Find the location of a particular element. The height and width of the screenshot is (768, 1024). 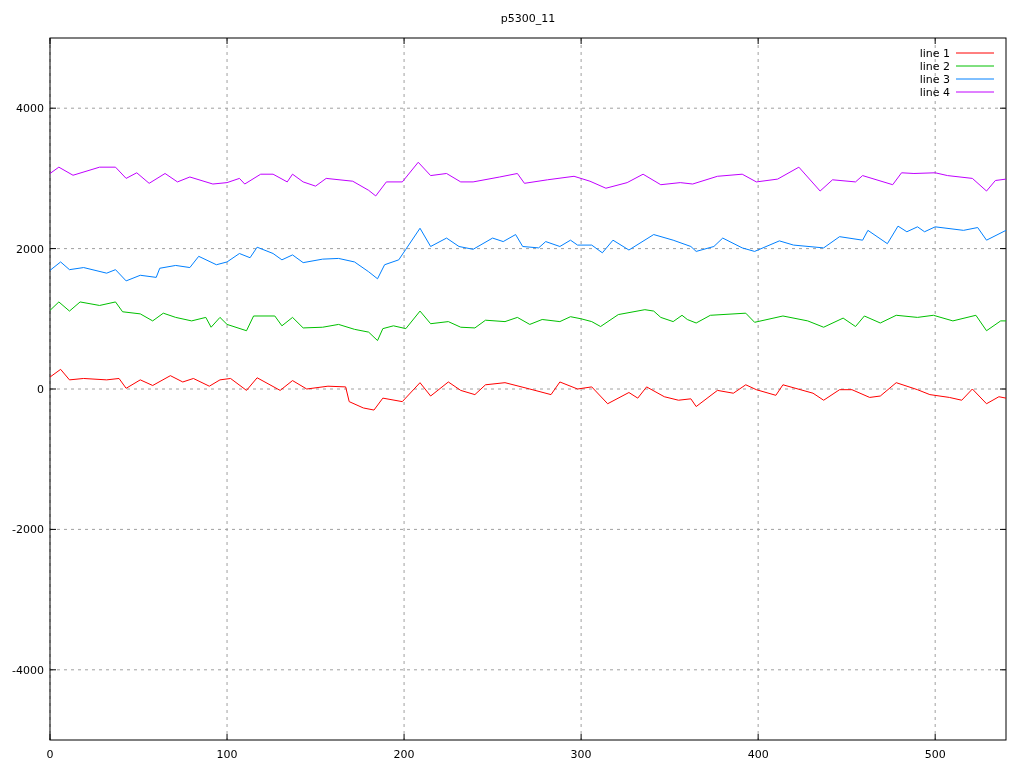

y-tick-label: -2000 is located at coordinates (28, 530).